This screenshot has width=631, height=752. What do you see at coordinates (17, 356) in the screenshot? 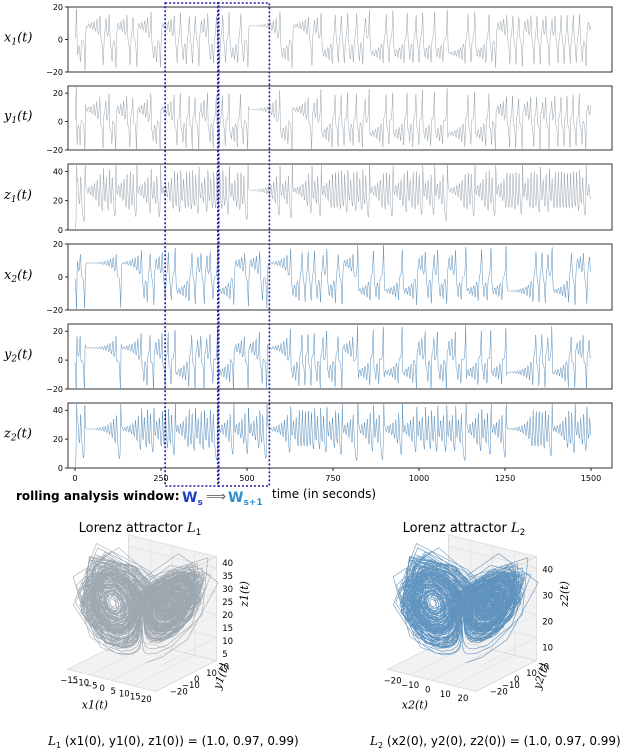
I see `y-axis-label: y2(t)` at bounding box center [17, 356].